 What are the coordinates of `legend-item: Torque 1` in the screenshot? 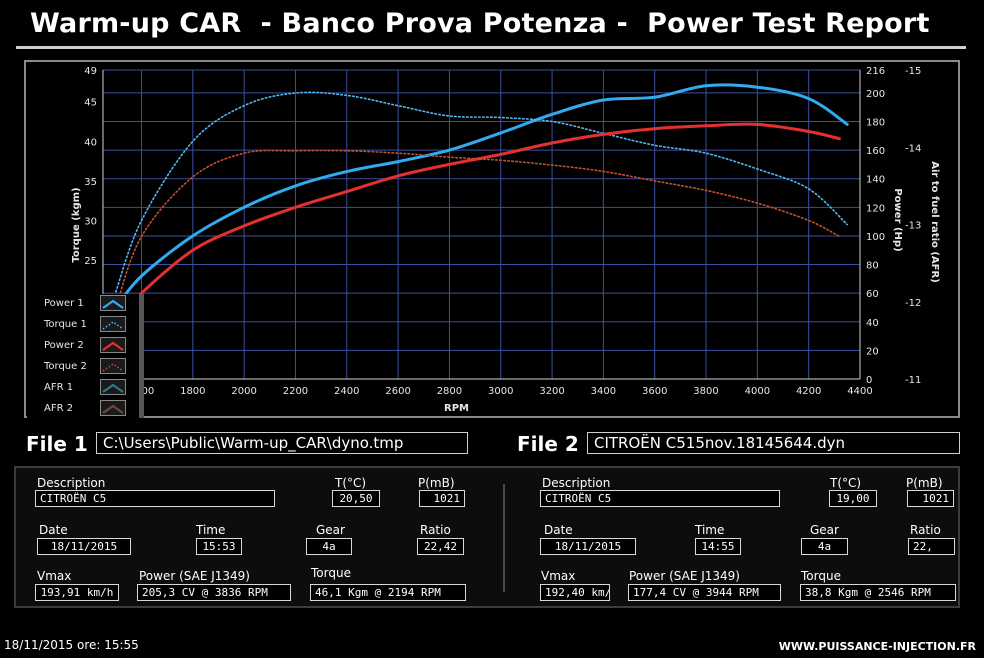 It's located at (83, 325).